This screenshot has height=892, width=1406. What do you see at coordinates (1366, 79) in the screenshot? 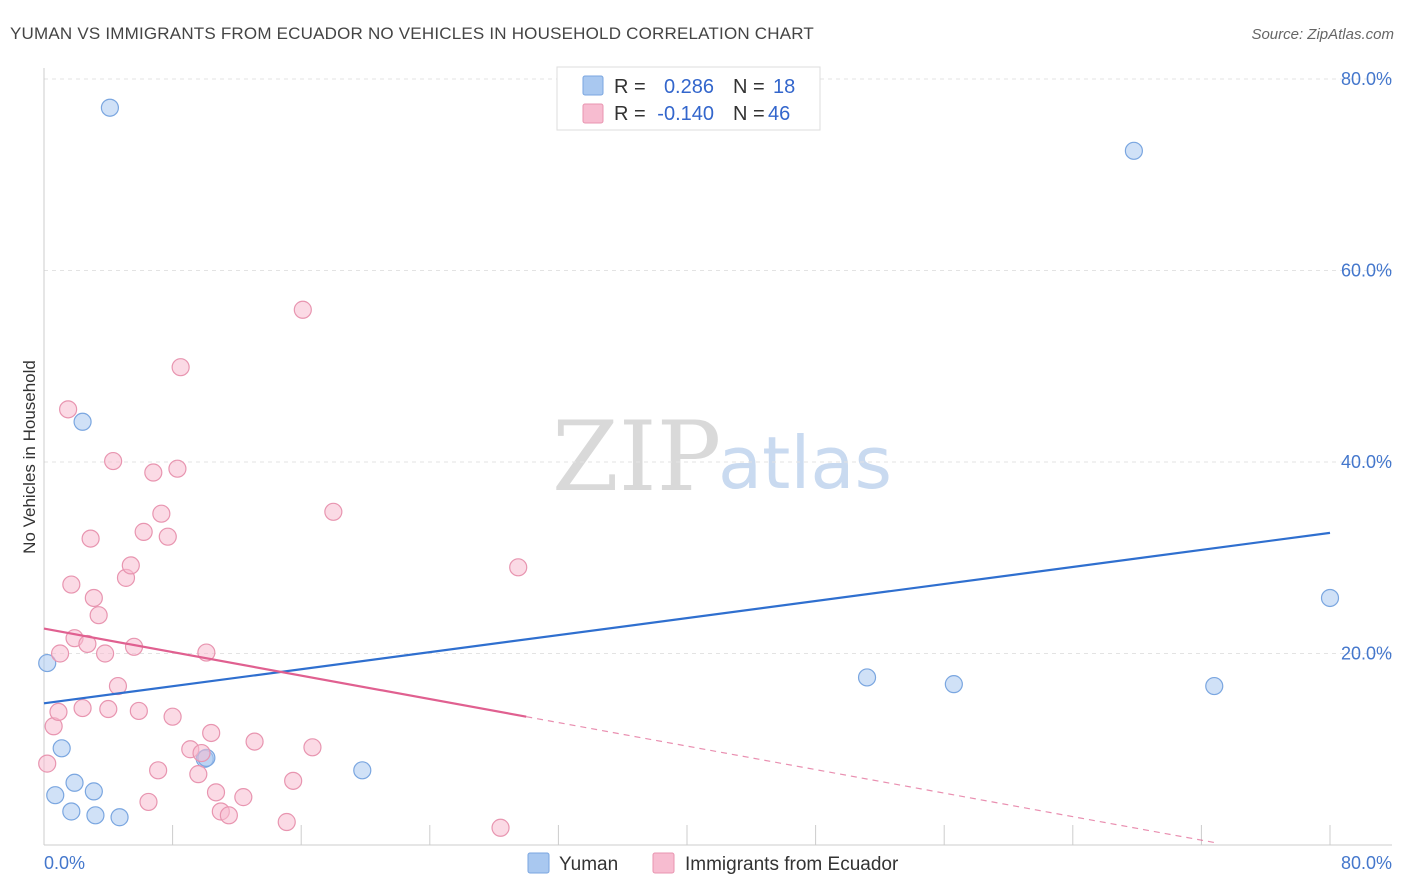
I see `y-tick-label-3: 80.0%` at bounding box center [1366, 79].